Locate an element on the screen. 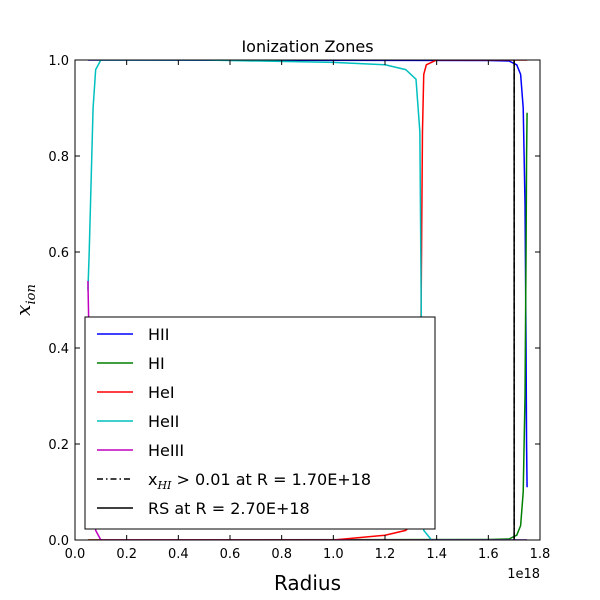 This screenshot has height=600, width=600. x-tick-label: 1.4 is located at coordinates (436, 554).